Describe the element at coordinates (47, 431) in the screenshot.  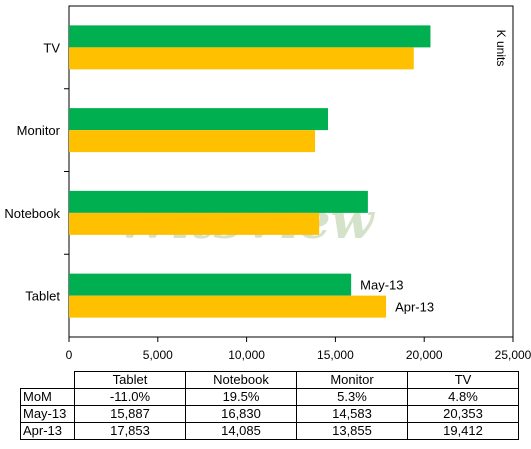
I see `table-row-header: Apr-13` at that location.